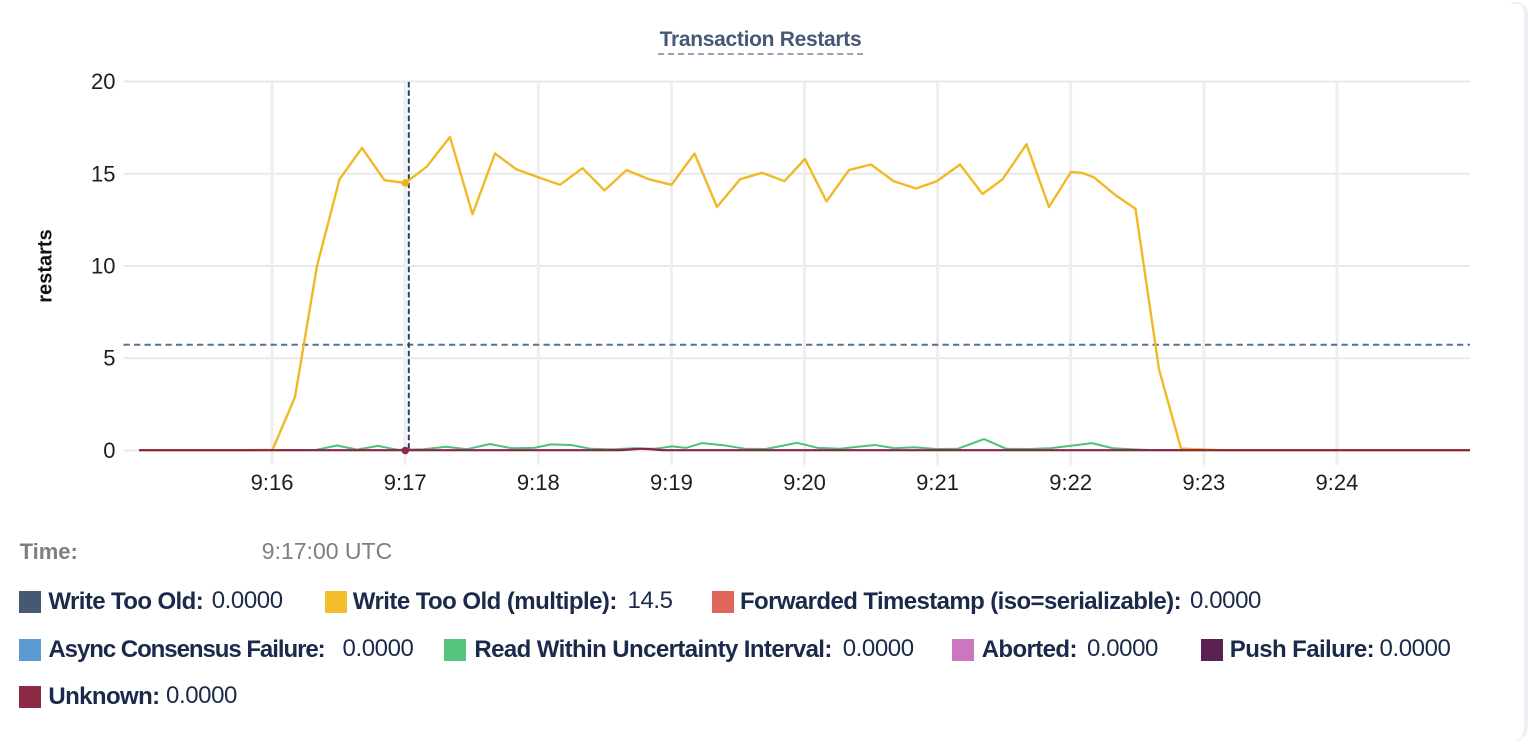  I want to click on svg-text: 9:23, so click(1203, 482).